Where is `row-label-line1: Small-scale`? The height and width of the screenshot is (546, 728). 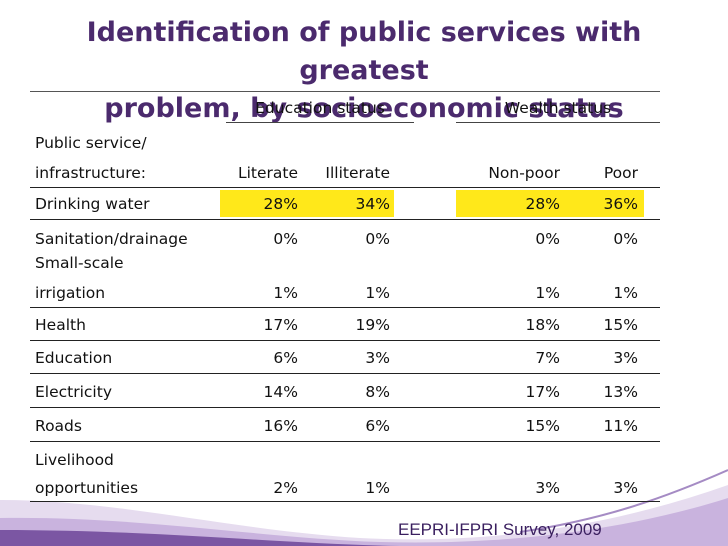 row-label-line1: Small-scale is located at coordinates (79, 263).